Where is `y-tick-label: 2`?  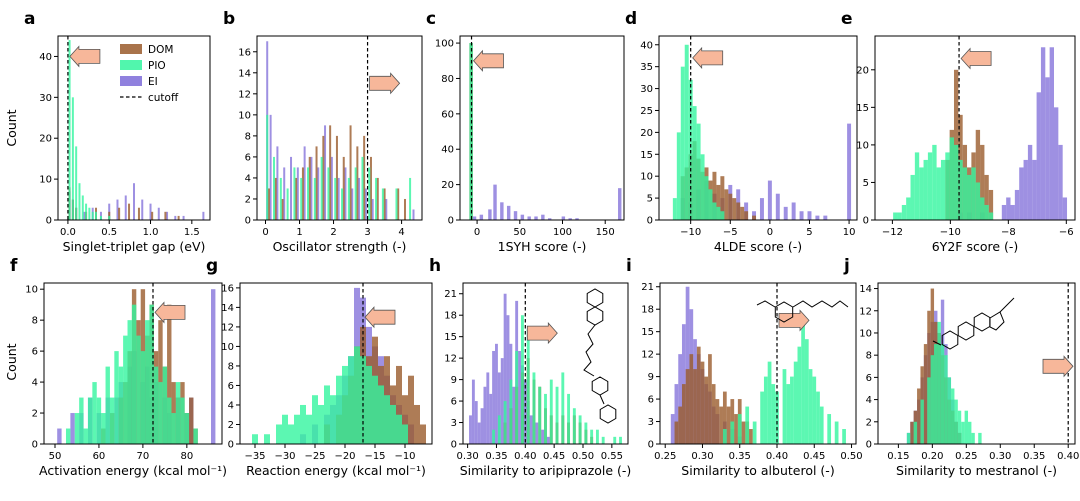
y-tick-label: 2 is located at coordinates (869, 422).